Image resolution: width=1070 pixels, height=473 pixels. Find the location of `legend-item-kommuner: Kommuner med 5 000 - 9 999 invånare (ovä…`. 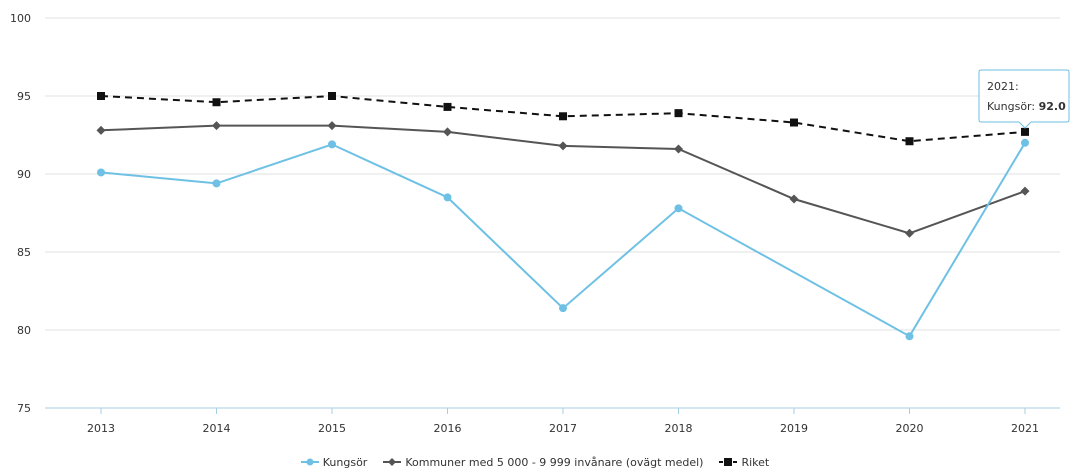

legend-item-kommuner: Kommuner med 5 000 - 9 999 invånare (ovä… is located at coordinates (543, 462).